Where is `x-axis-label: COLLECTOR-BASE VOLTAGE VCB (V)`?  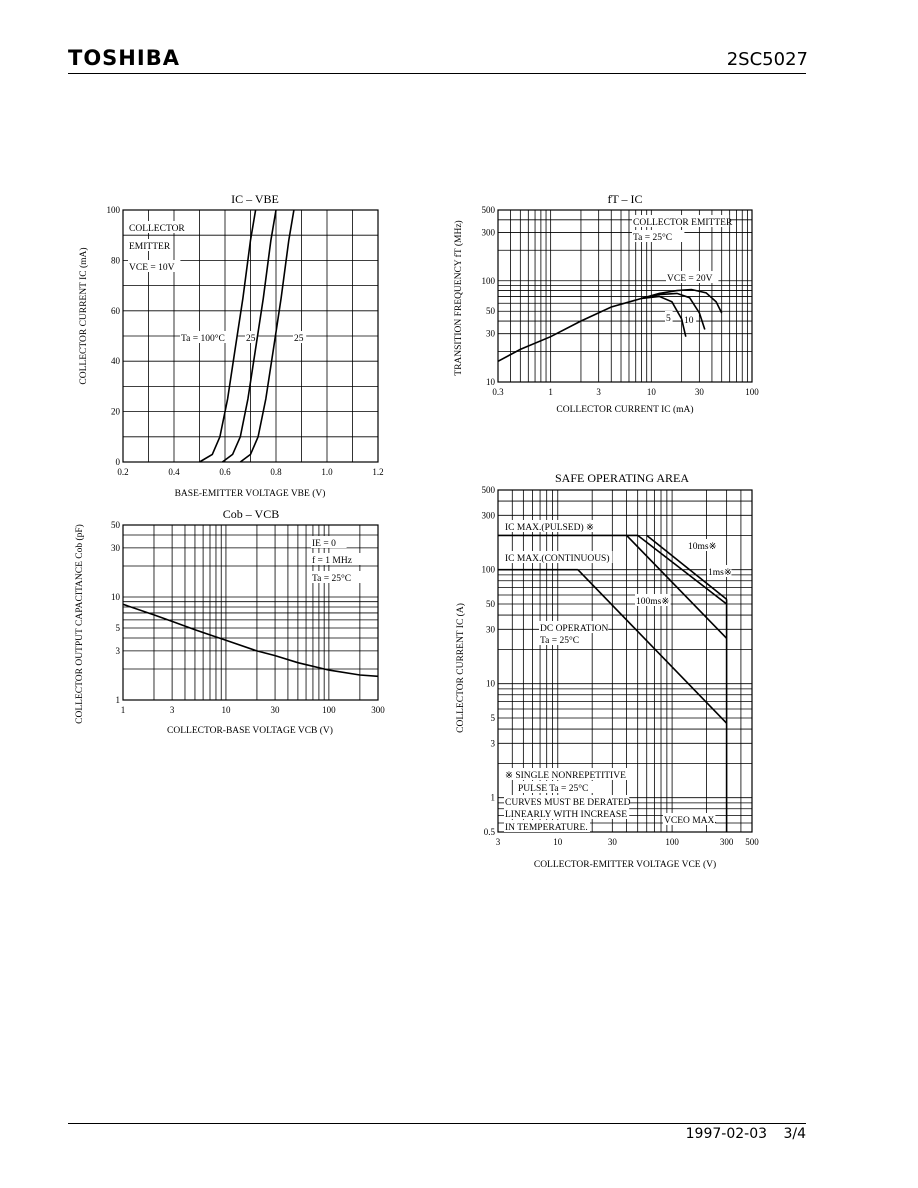
x-axis-label: COLLECTOR-BASE VOLTAGE VCB (V) is located at coordinates (250, 730).